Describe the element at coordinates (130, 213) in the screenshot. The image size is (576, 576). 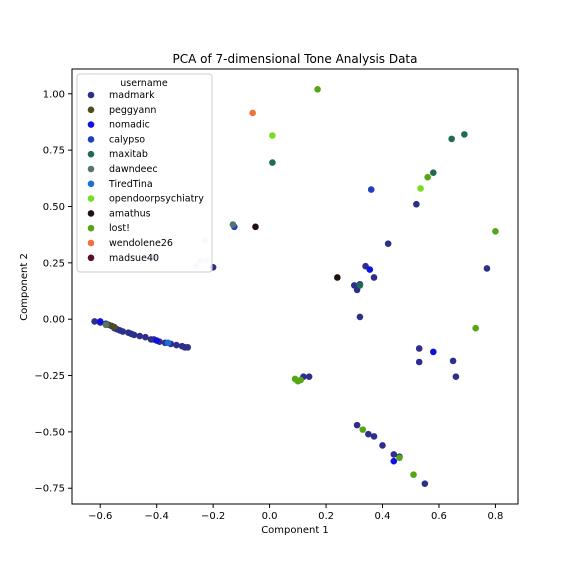
I see `legend-label-amathus: amathus` at that location.